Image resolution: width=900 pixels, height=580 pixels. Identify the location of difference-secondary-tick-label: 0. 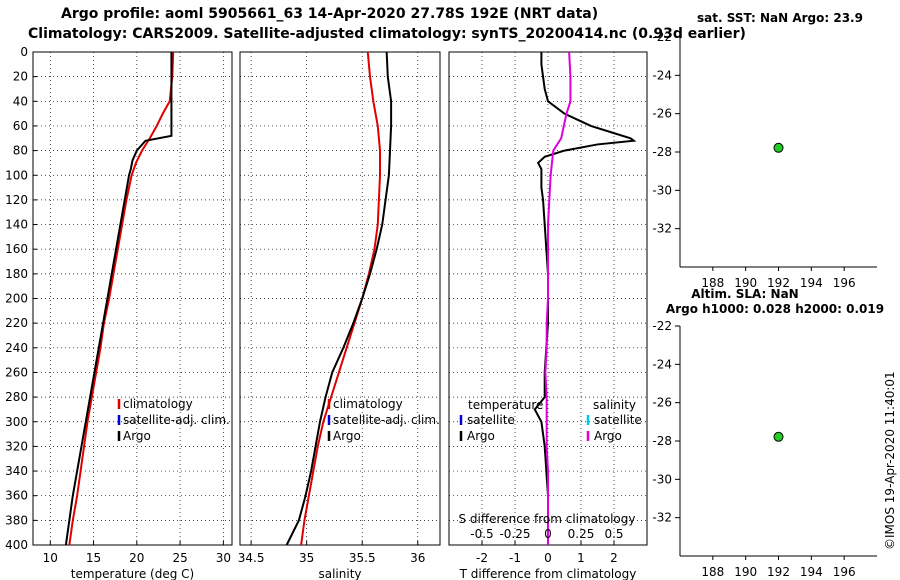
(548, 534).